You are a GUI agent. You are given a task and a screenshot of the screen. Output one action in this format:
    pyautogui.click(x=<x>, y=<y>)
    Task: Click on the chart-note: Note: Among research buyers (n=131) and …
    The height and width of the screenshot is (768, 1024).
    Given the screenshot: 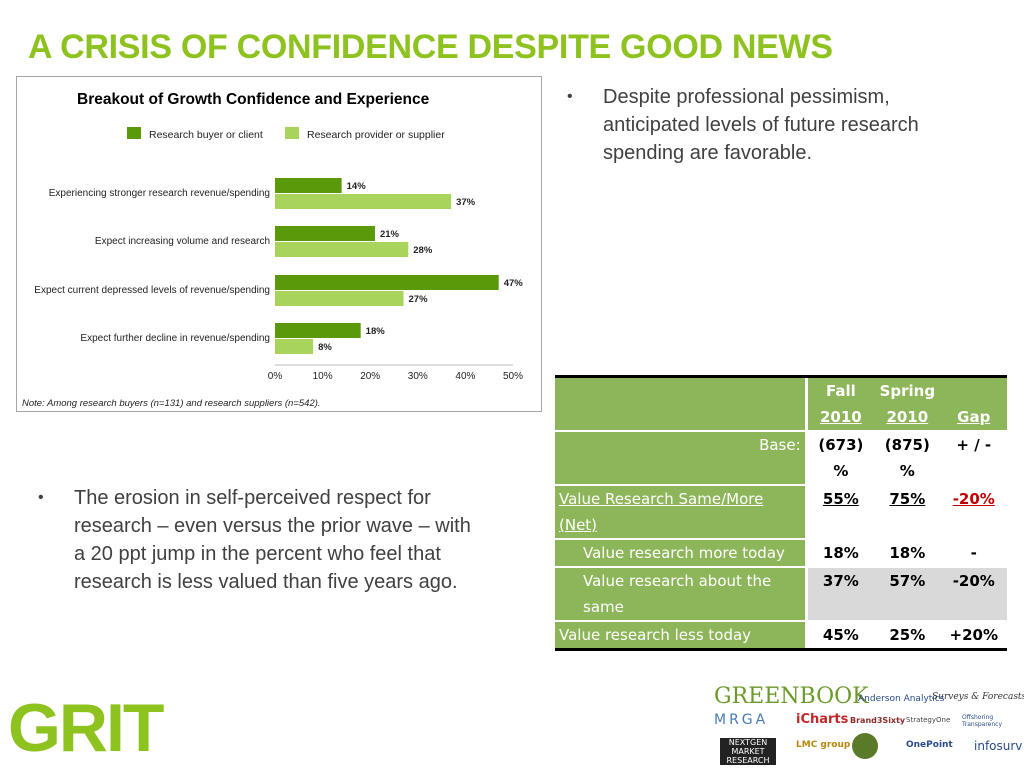 What is the action you would take?
    pyautogui.click(x=171, y=403)
    